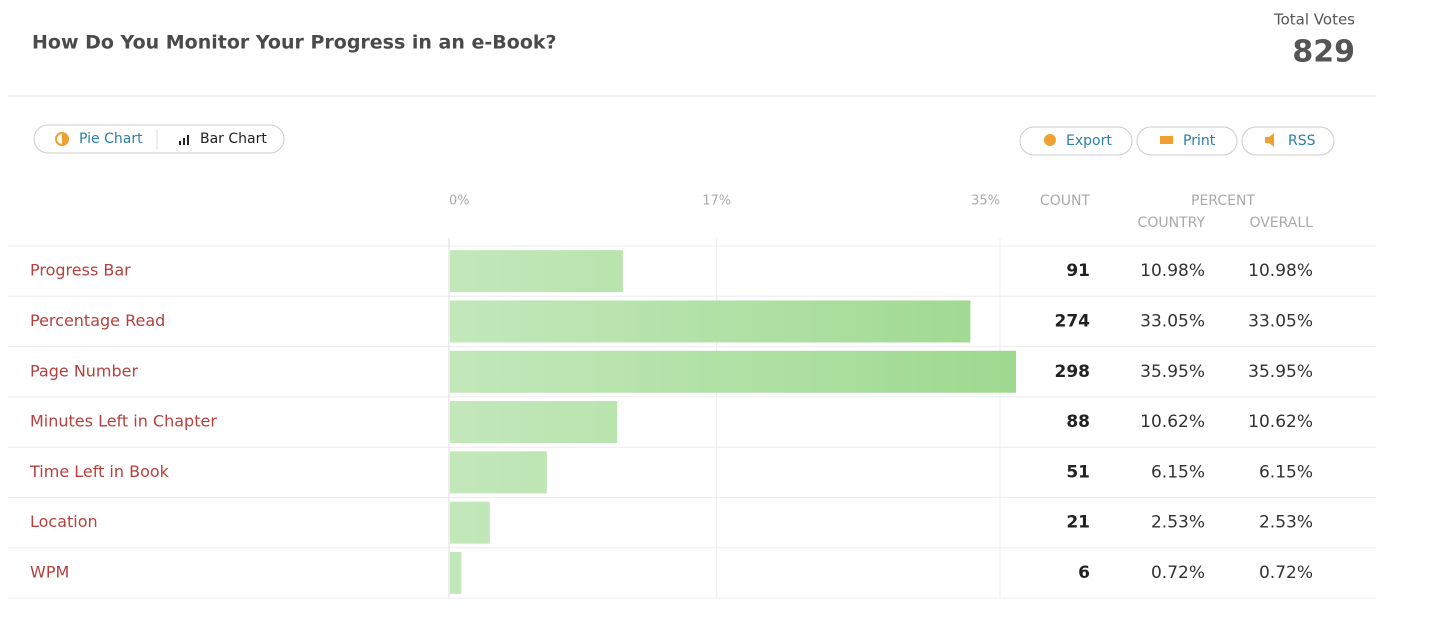 The width and height of the screenshot is (1446, 625). I want to click on count: 298, so click(1073, 372).